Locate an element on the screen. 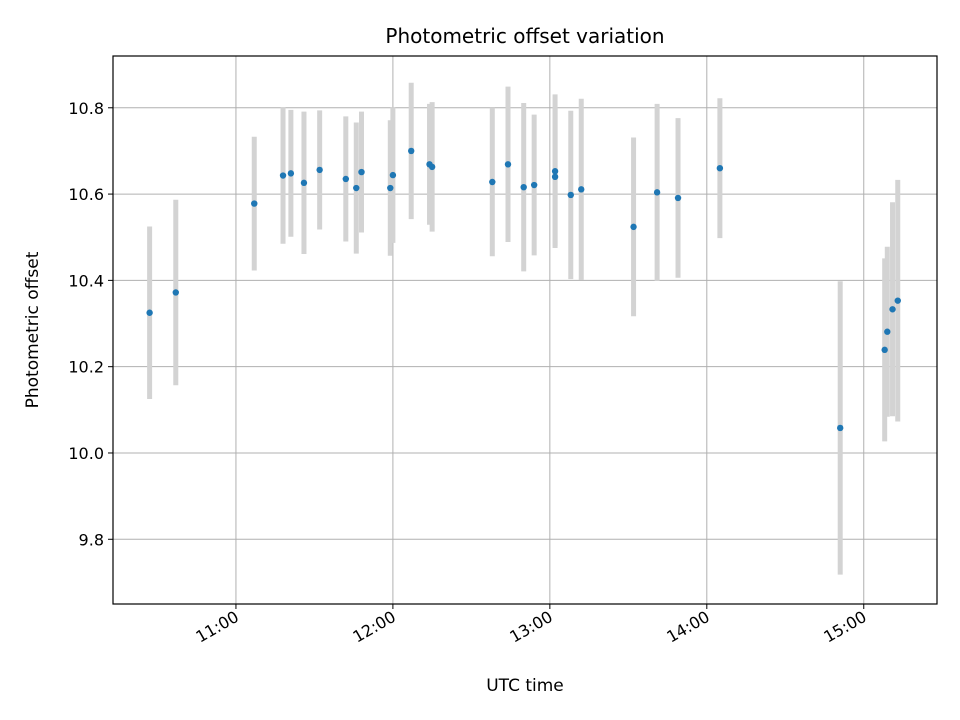  chart-title: Photometric offset variation is located at coordinates (524, 36).